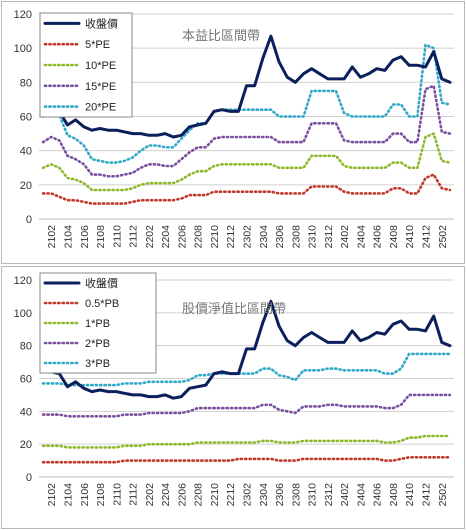  I want to click on chart-title: 本益比區間帶, so click(221, 35).